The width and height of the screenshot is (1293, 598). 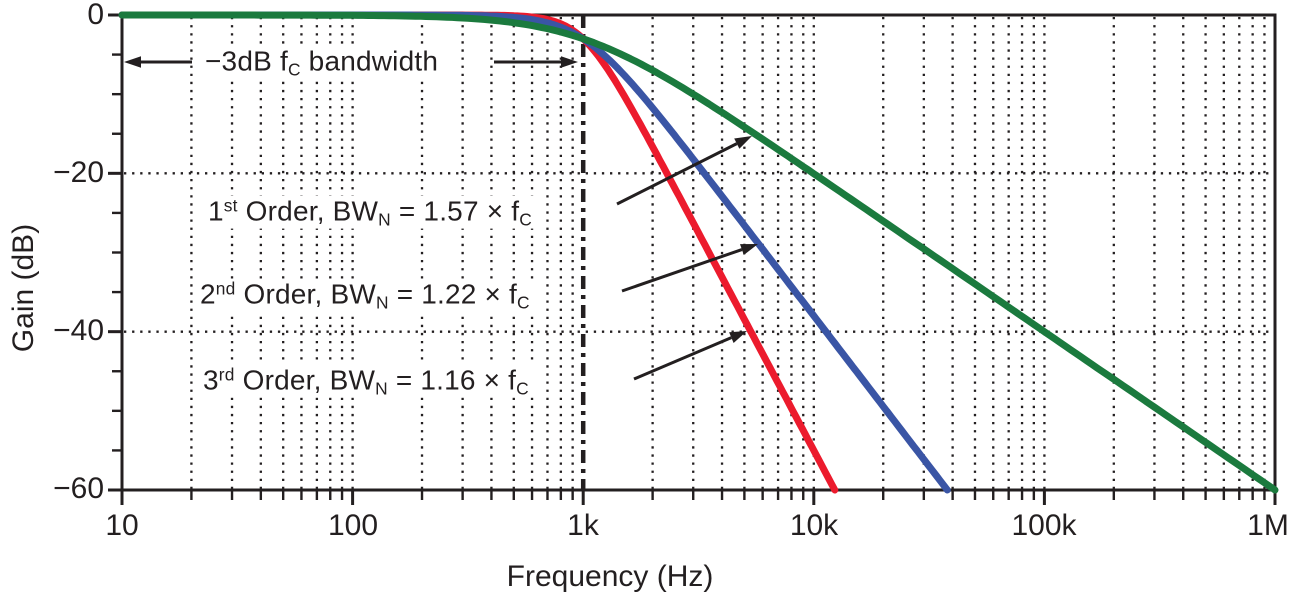 What do you see at coordinates (814, 525) in the screenshot?
I see `x-tick-label: 10k` at bounding box center [814, 525].